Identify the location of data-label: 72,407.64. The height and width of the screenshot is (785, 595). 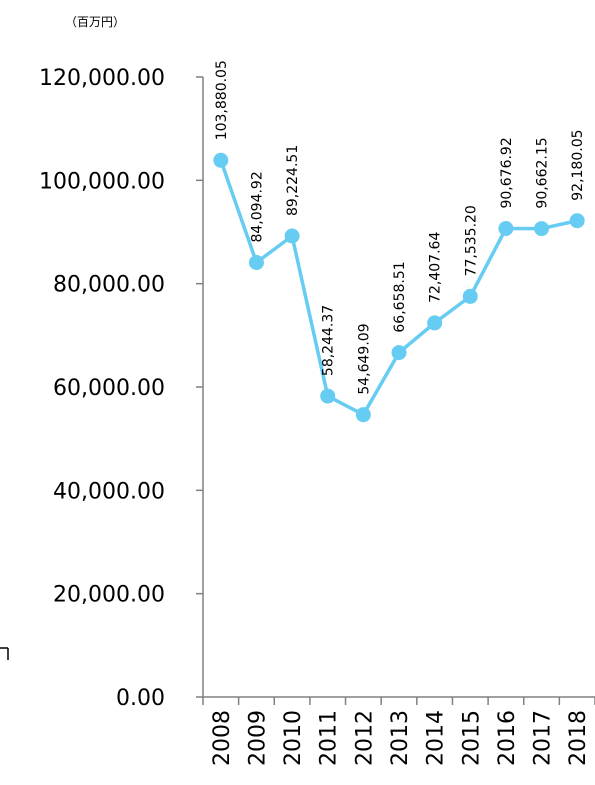
(436, 267).